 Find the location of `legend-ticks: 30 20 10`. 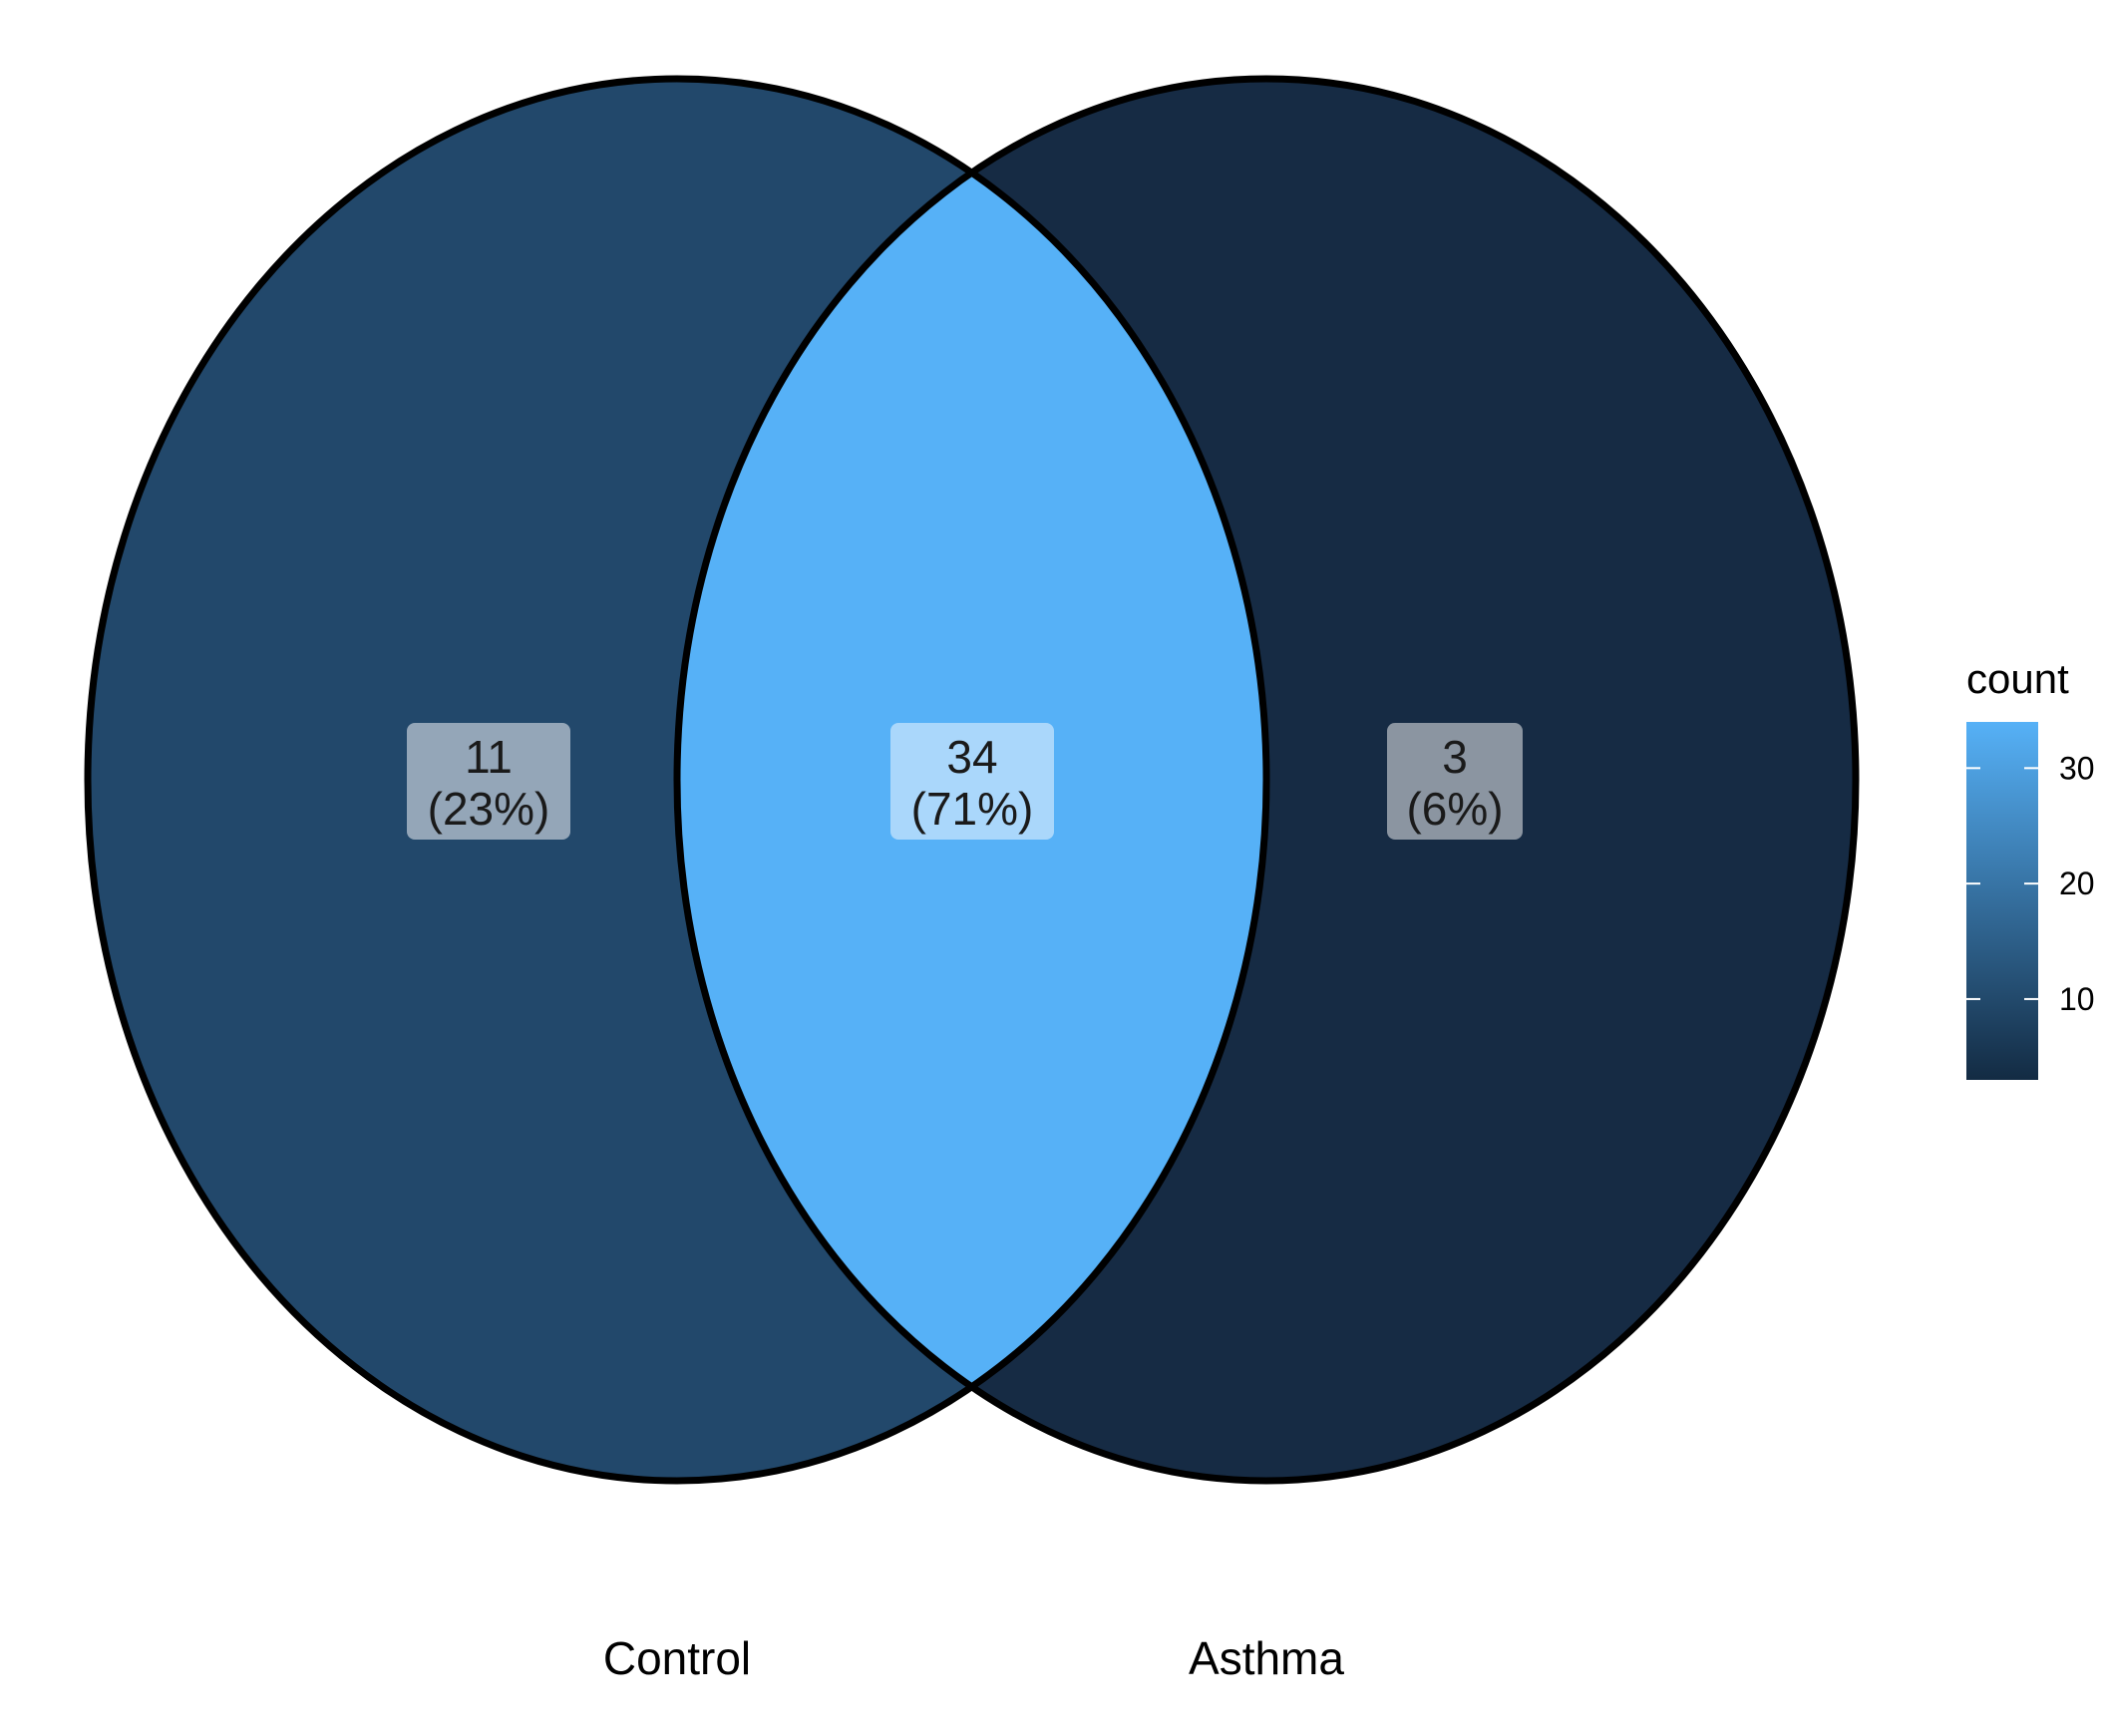

legend-ticks: 30 20 10 is located at coordinates (2031, 883).